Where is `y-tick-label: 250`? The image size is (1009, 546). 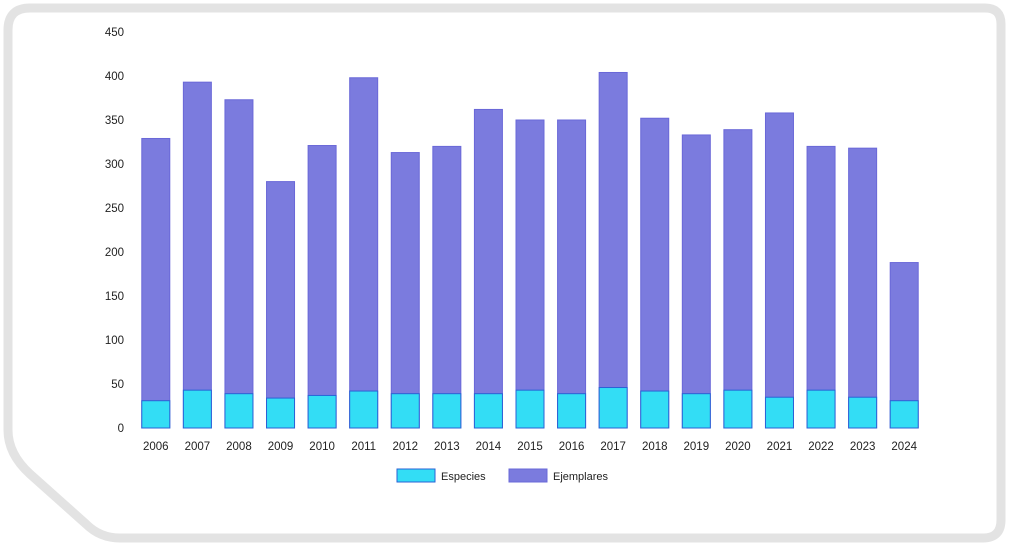
y-tick-label: 250 is located at coordinates (114, 209).